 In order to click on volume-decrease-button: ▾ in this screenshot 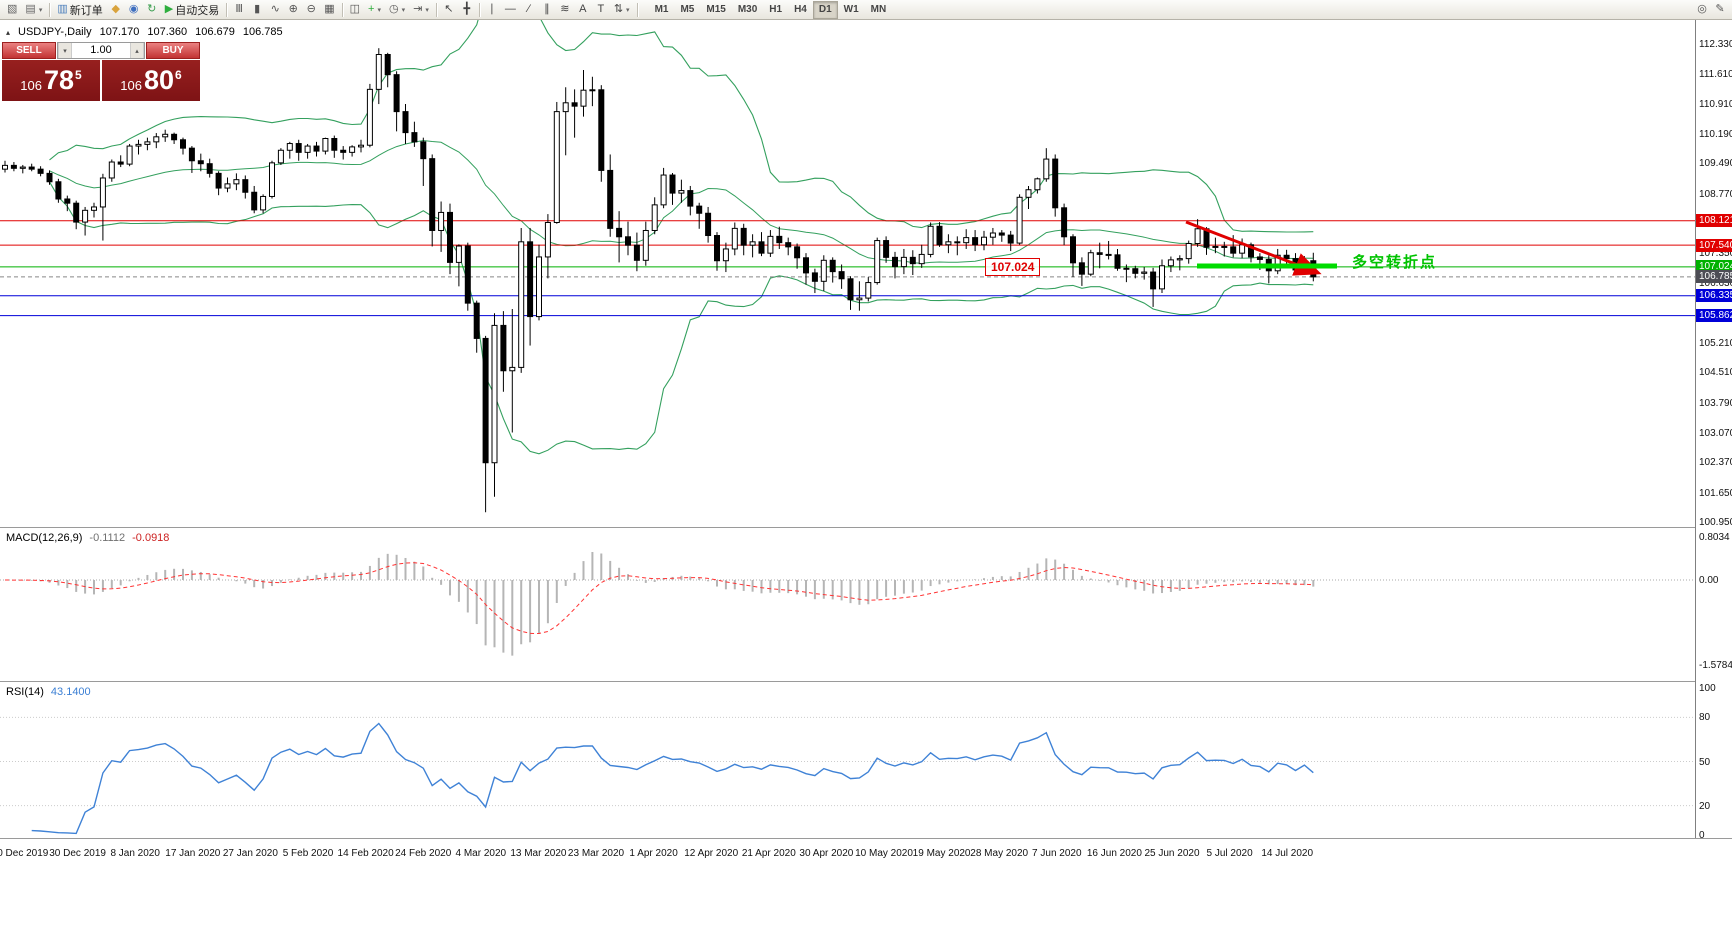, I will do `click(65, 50)`.